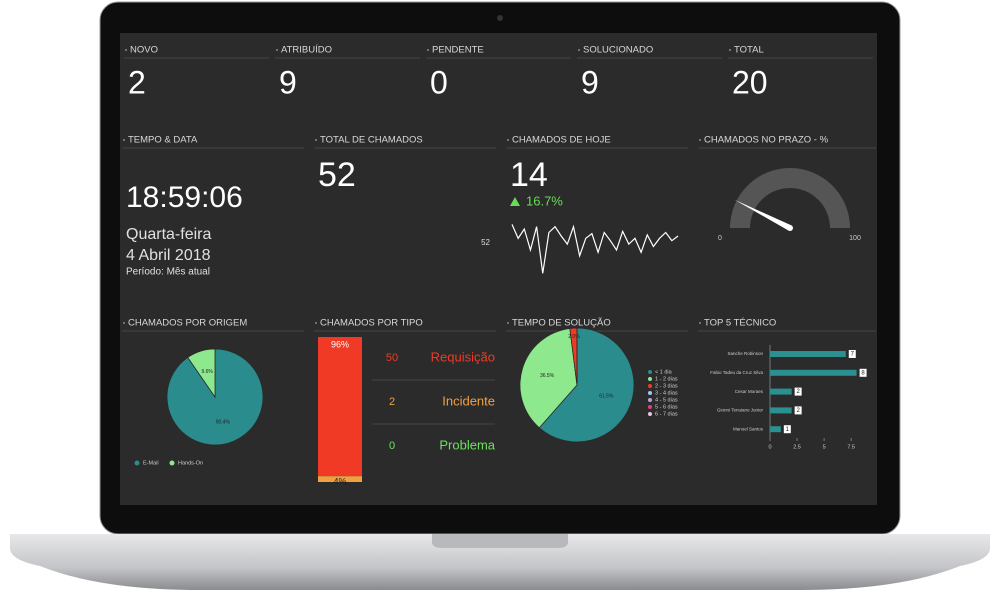 This screenshot has width=1000, height=609. What do you see at coordinates (187, 323) in the screenshot?
I see `panel-title: CHAMADOS POR ORIGEM` at bounding box center [187, 323].